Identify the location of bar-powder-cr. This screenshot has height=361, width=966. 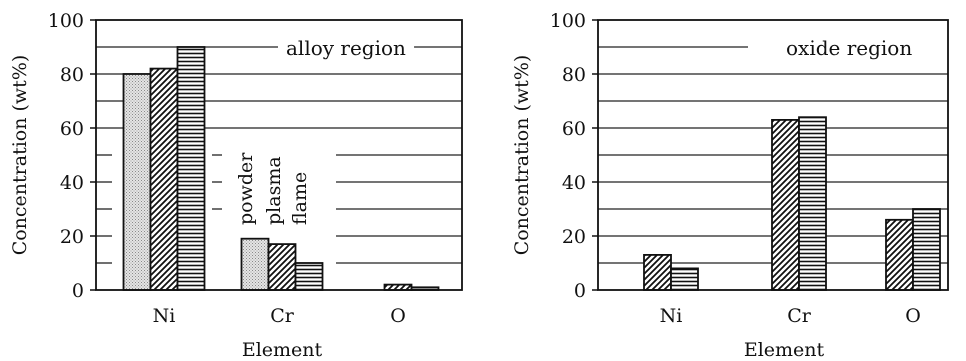
(255, 264).